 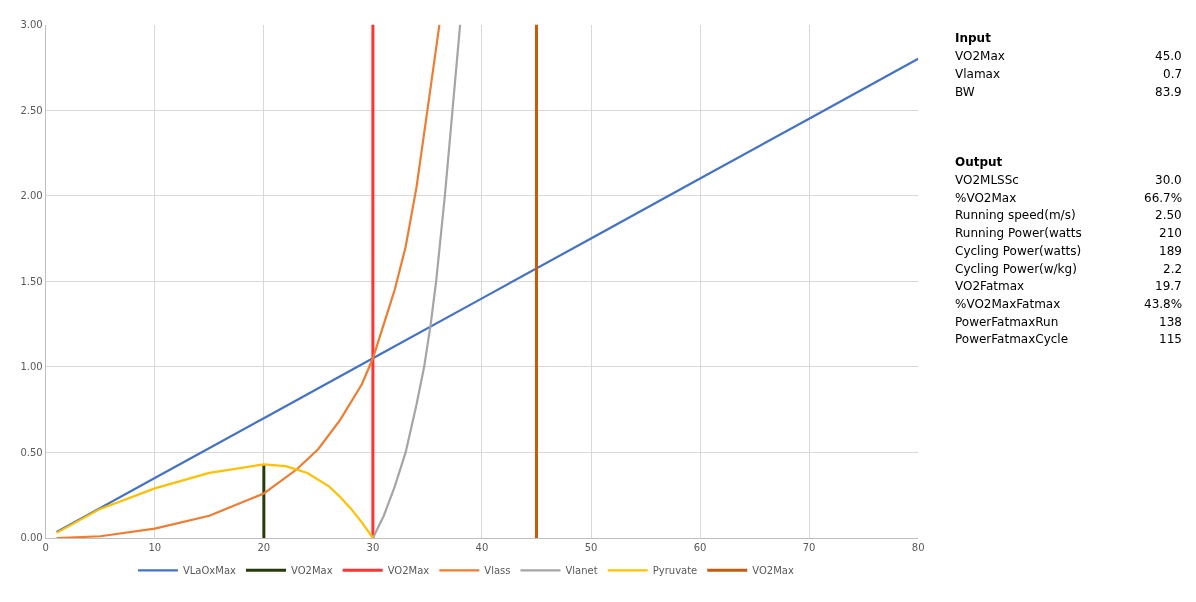 I want to click on text: 66.7%, so click(x=1163, y=198).